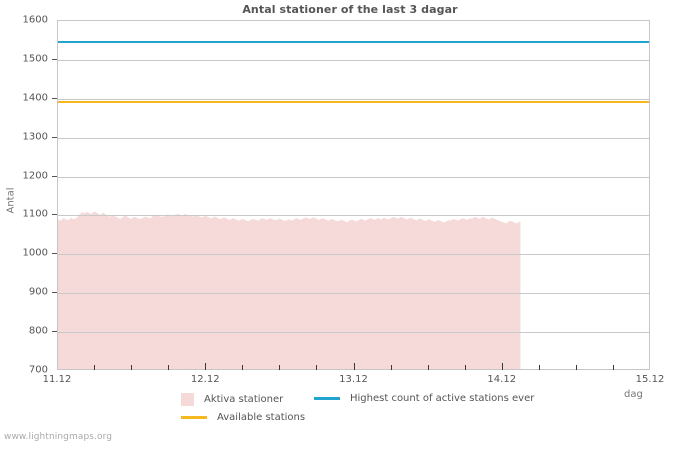  I want to click on legend-label: Aktiva stationer, so click(244, 399).